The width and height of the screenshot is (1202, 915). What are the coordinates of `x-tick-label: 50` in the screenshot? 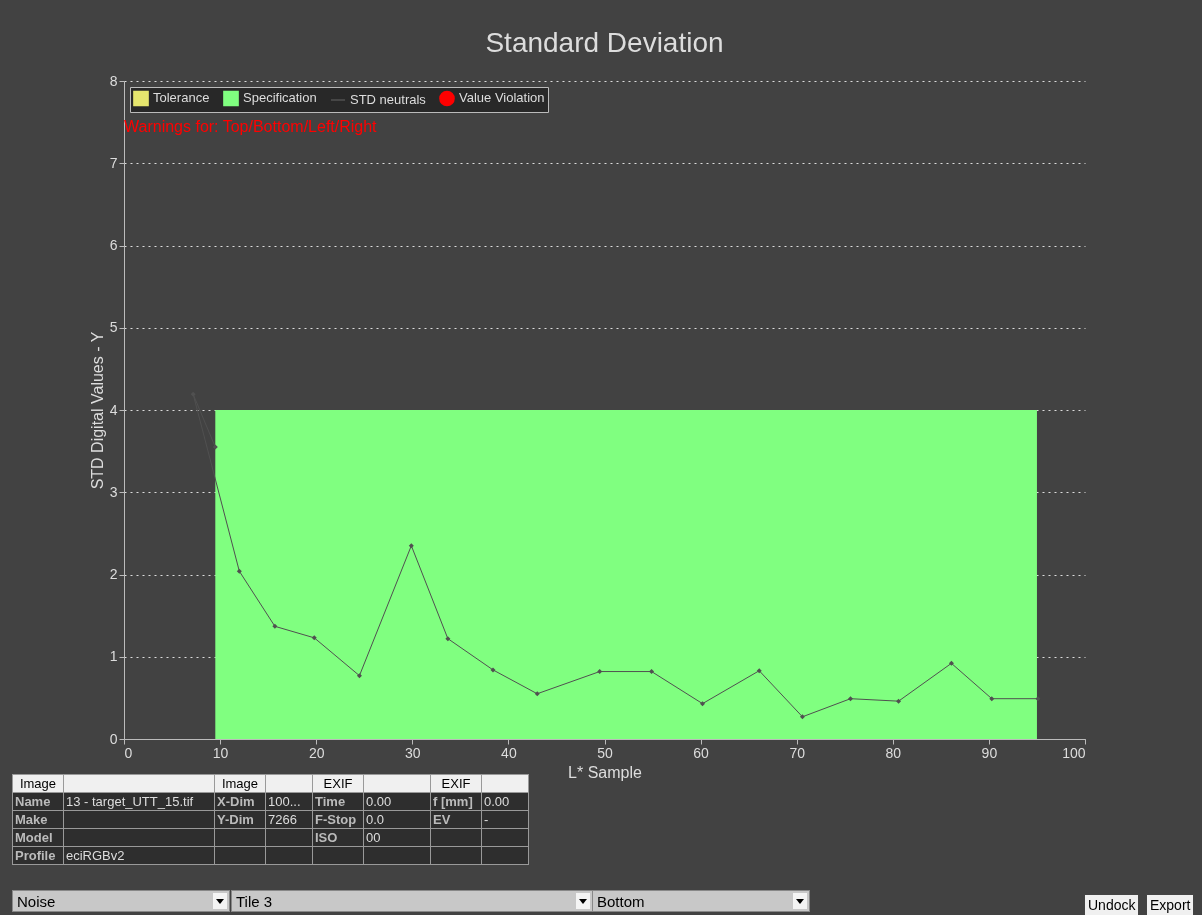 It's located at (605, 752).